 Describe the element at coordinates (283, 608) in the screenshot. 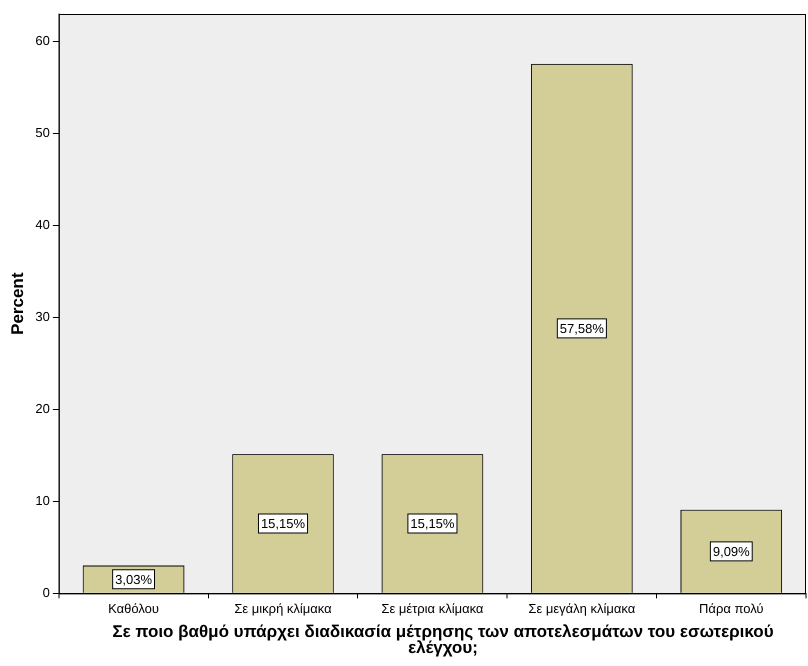

I see `x-tick-label: Σε μικρή κλίμακα` at that location.